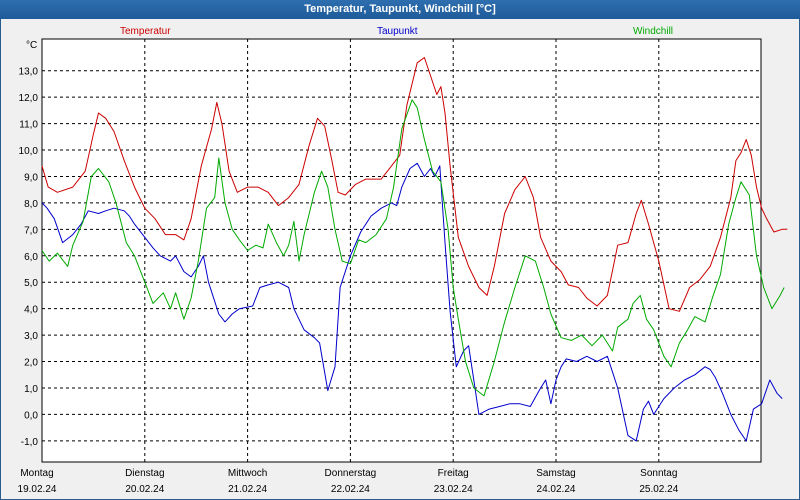 The image size is (800, 500). What do you see at coordinates (31, 230) in the screenshot?
I see `y-tick-label: 7,0` at bounding box center [31, 230].